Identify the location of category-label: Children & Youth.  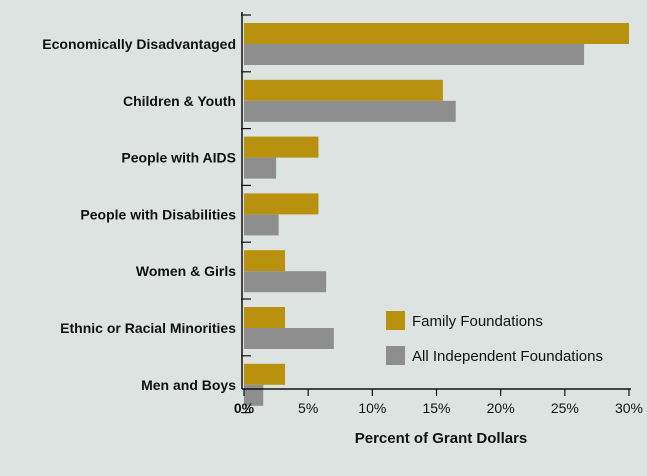
(179, 101).